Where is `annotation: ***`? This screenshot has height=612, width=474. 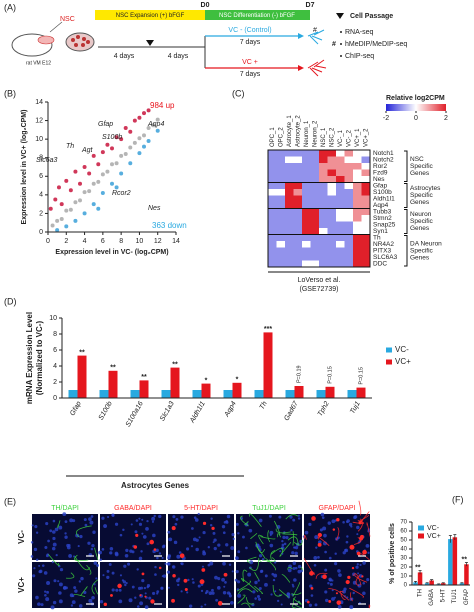
annotation: *** is located at coordinates (268, 329).